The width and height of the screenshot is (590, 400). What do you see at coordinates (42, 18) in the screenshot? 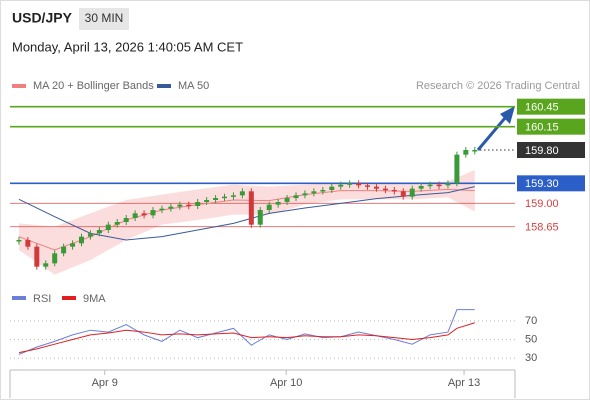
I see `chart-title: USD/JPY` at bounding box center [42, 18].